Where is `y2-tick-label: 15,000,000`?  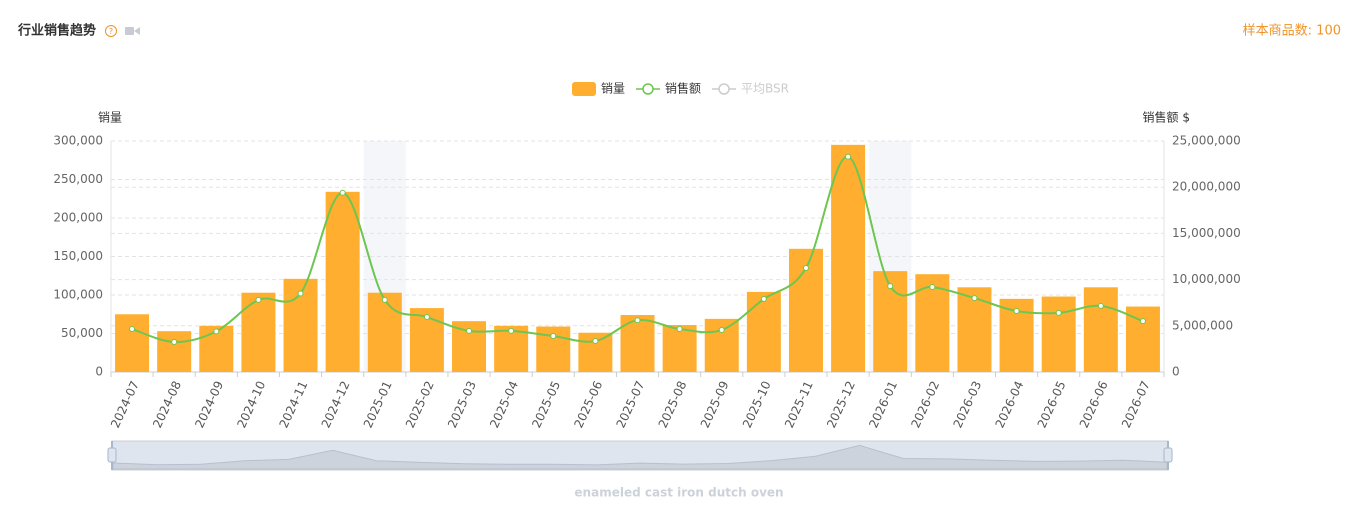 y2-tick-label: 15,000,000 is located at coordinates (1206, 233).